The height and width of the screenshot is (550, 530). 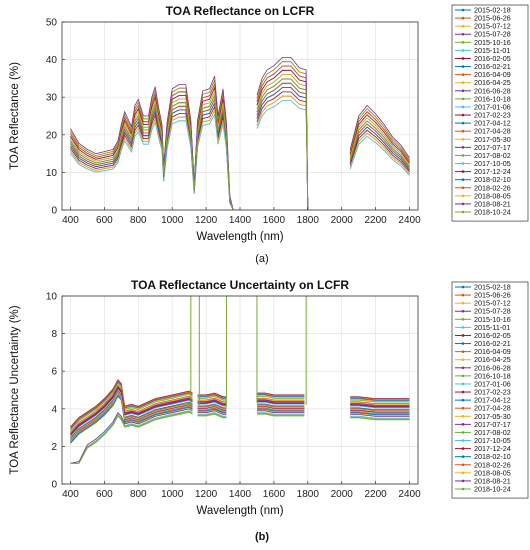 I want to click on legend-item: 2018-08-05, so click(x=483, y=195).